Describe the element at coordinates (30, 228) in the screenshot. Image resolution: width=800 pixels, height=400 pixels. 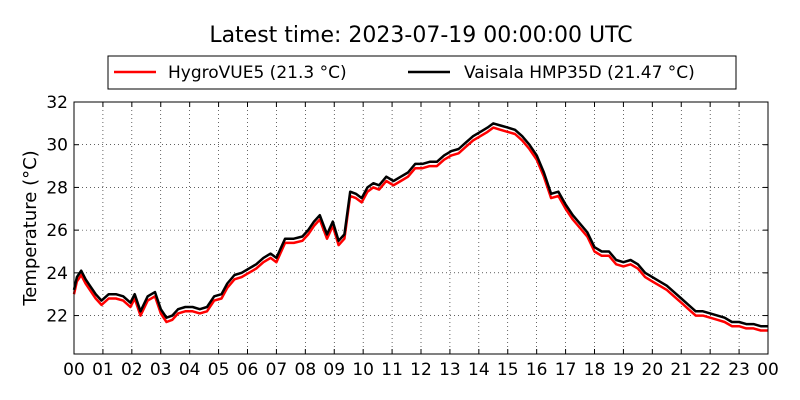
I see `y-axis-label: Temperature (°C)` at that location.